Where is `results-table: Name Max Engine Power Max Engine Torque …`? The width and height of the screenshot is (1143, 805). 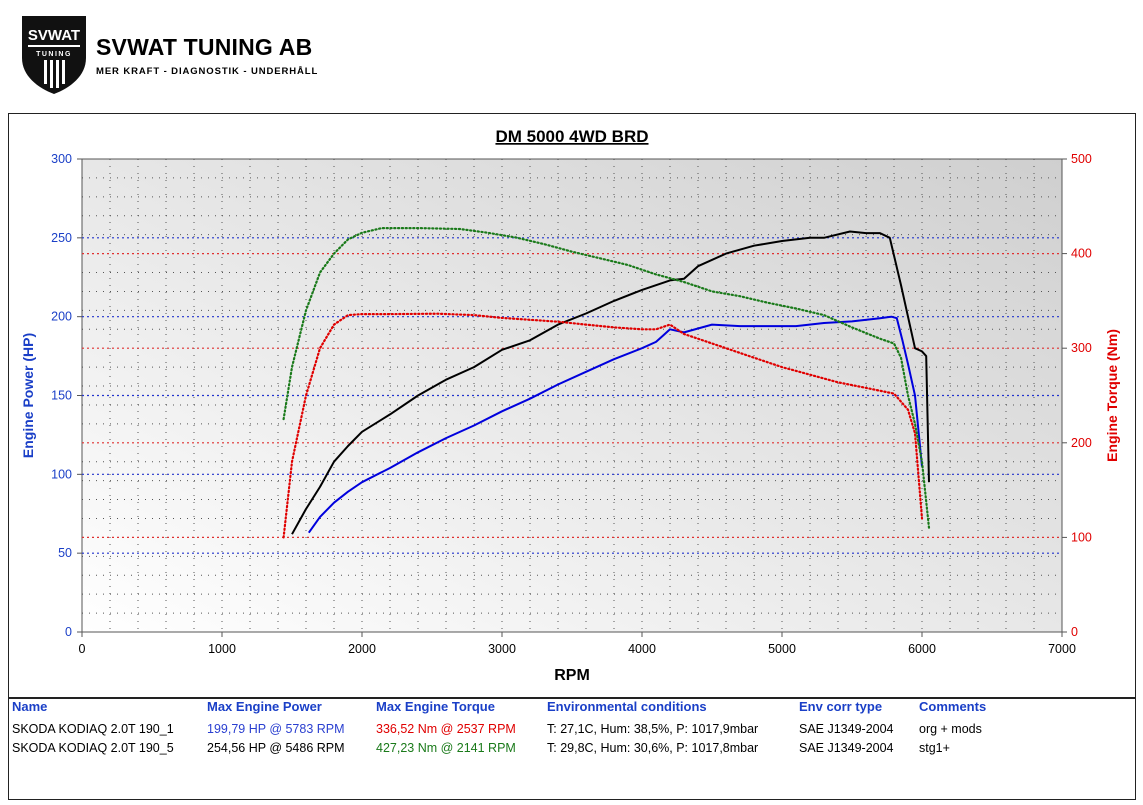 results-table: Name Max Engine Power Max Engine Torque … is located at coordinates (572, 749).